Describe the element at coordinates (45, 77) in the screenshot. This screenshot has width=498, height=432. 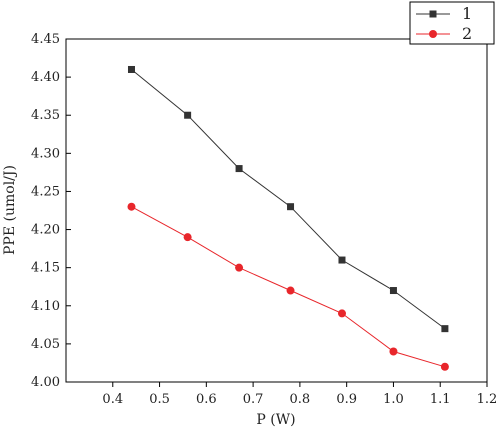
I see `y-tick-label: 4.40` at that location.